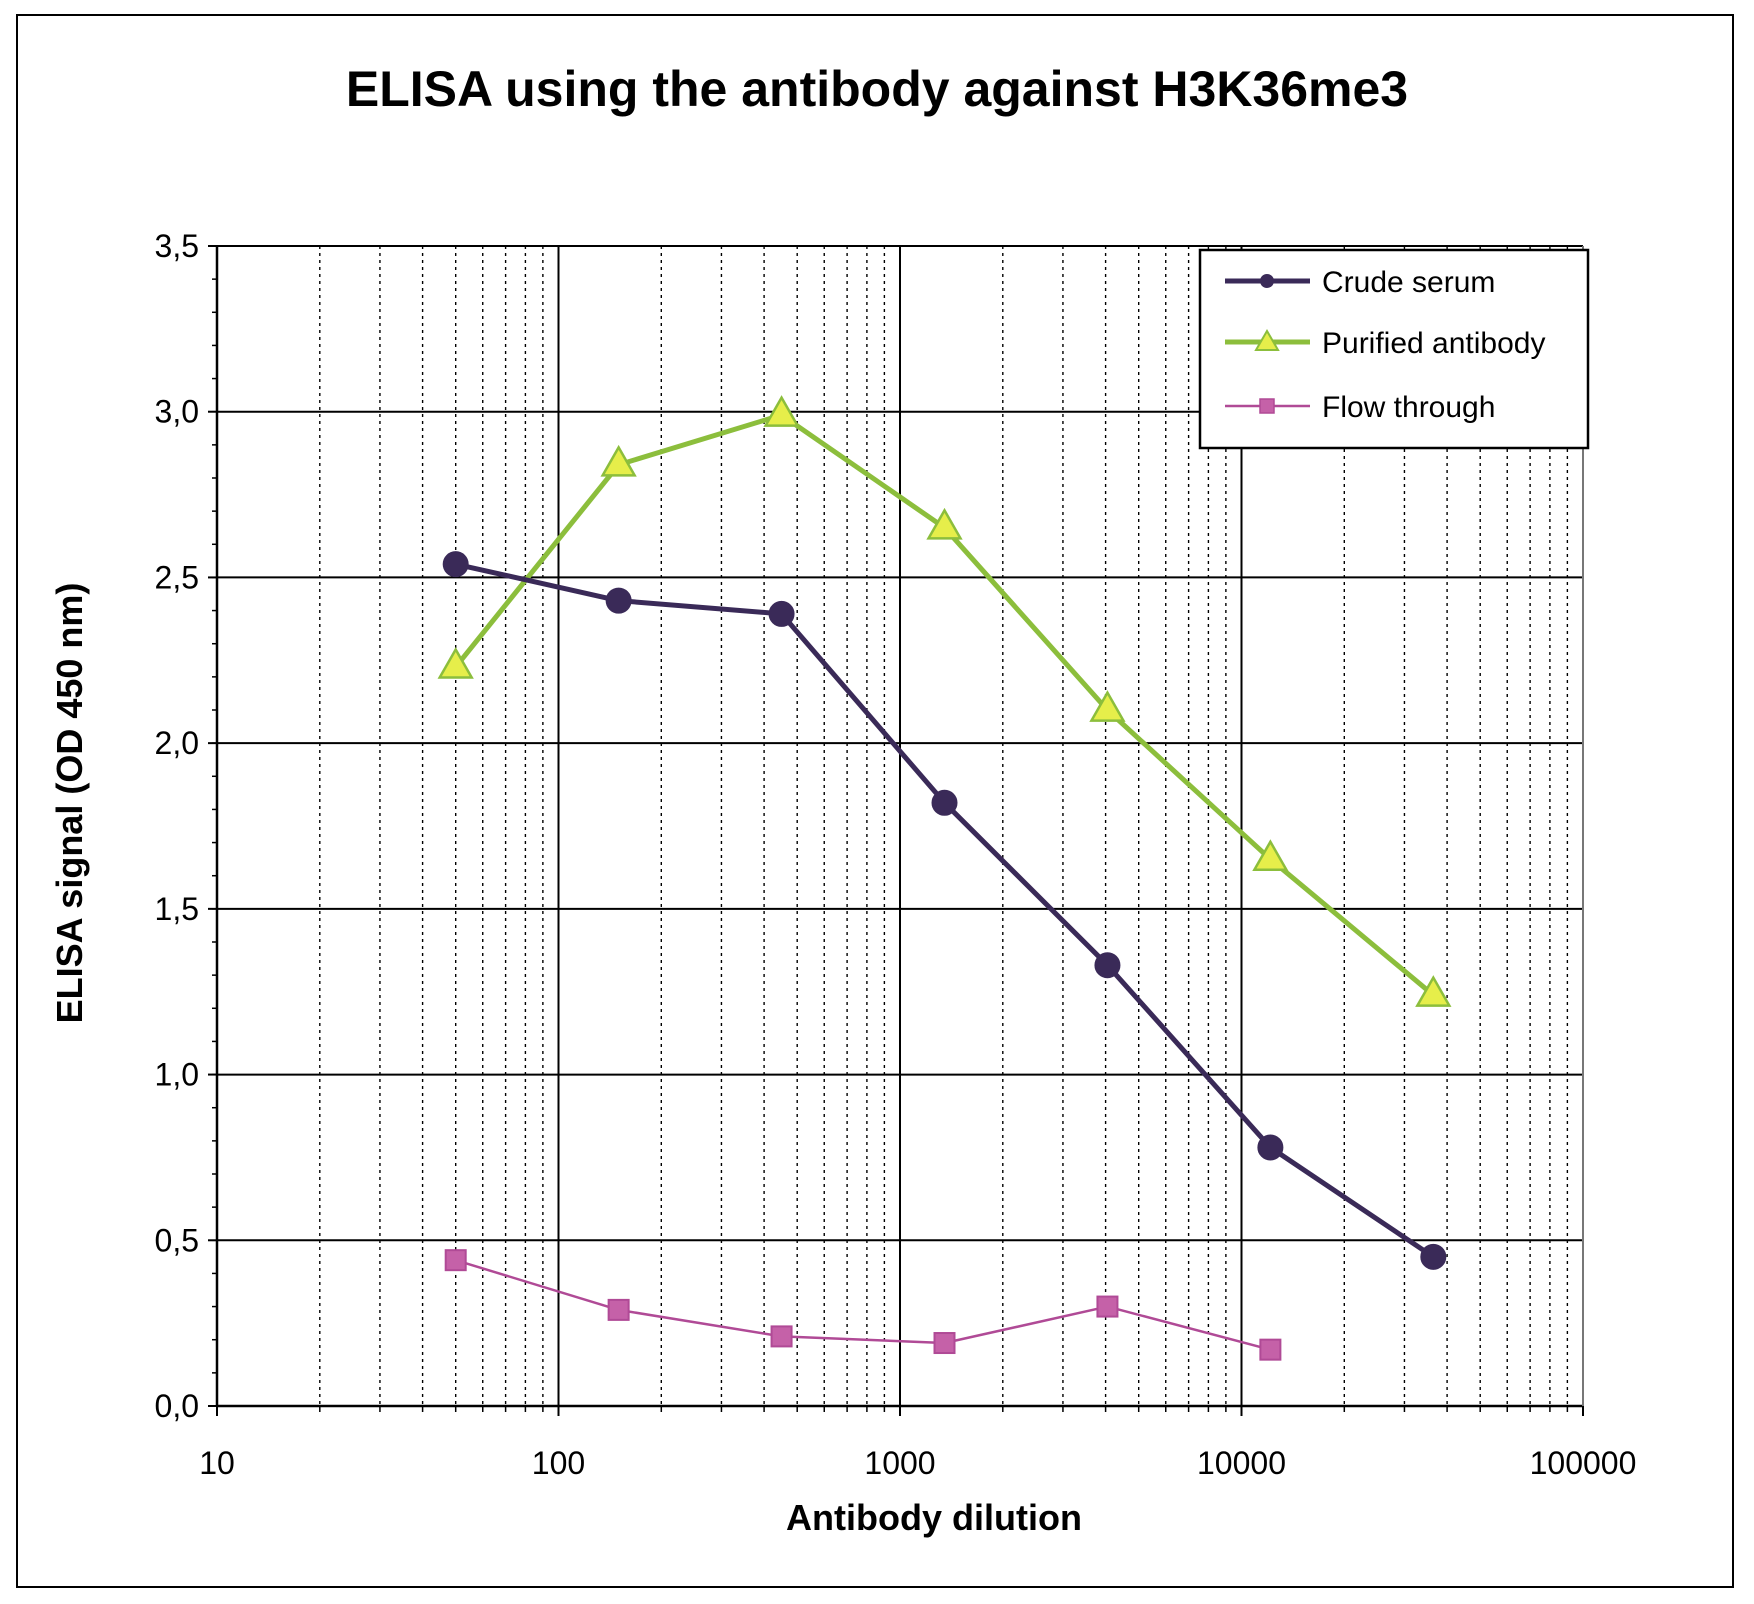 The width and height of the screenshot is (1754, 1604). Describe the element at coordinates (1267, 281) in the screenshot. I see `legend-marker-crude-serum` at that location.